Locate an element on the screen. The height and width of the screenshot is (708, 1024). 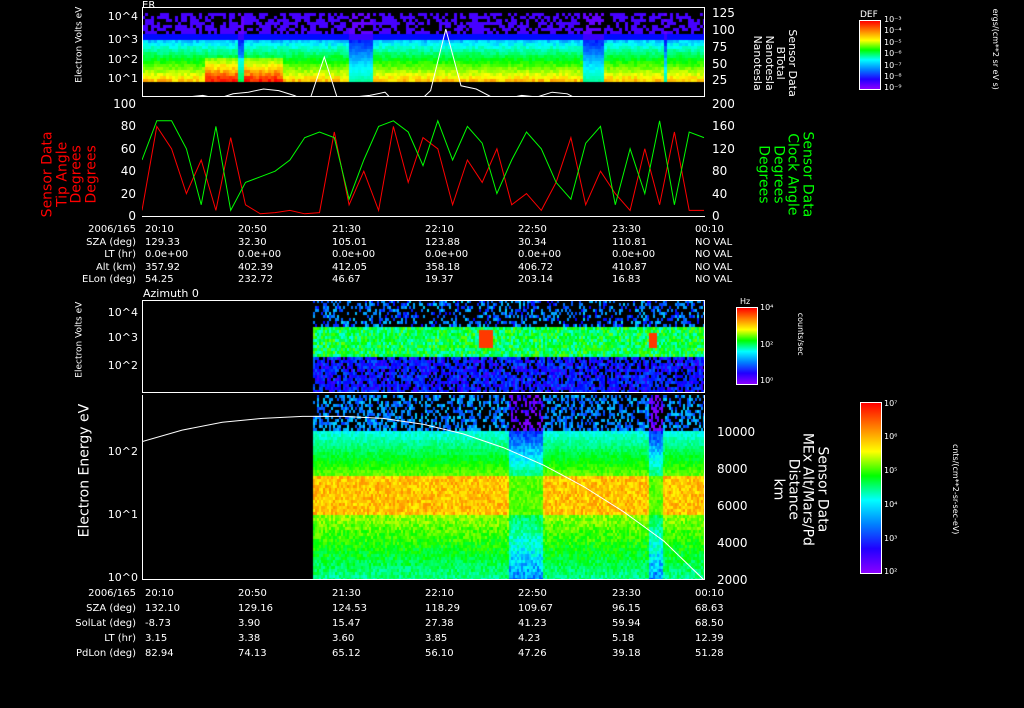
btotal-line is located at coordinates (392, 62).